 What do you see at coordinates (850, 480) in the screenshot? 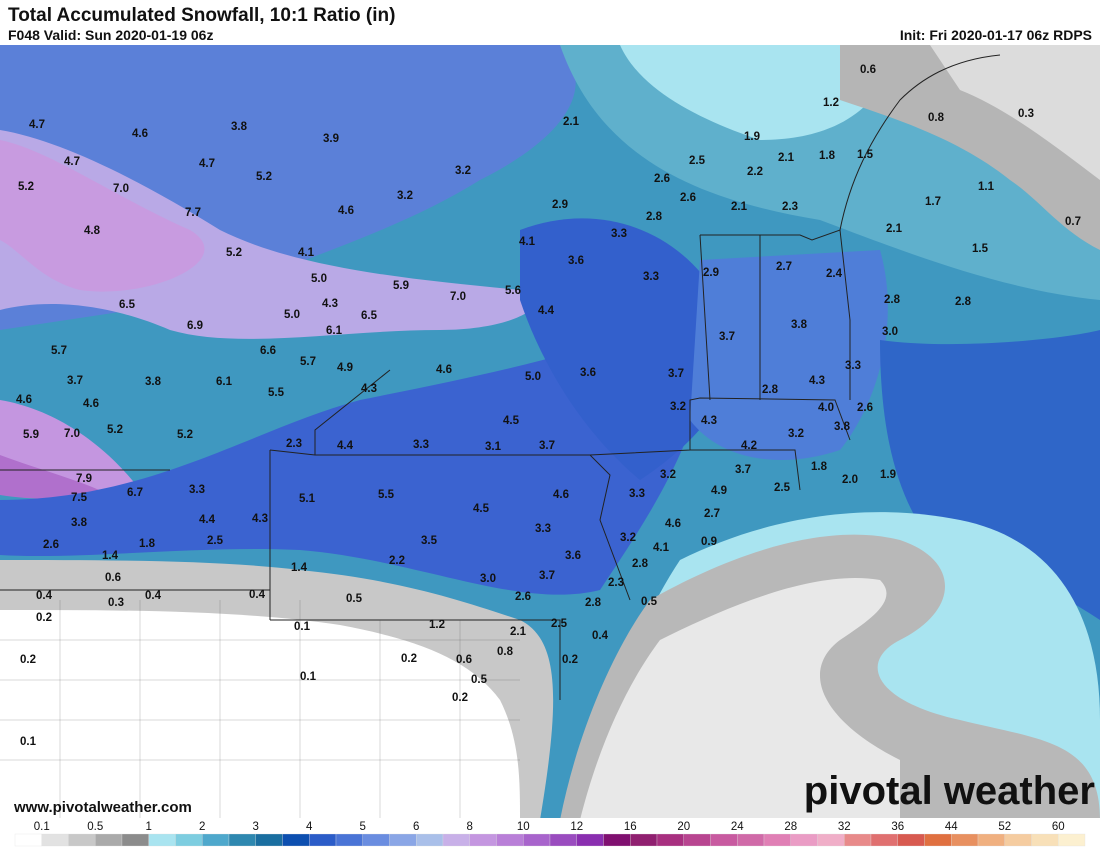
I see `snowfall-label: 2.0` at bounding box center [850, 480].